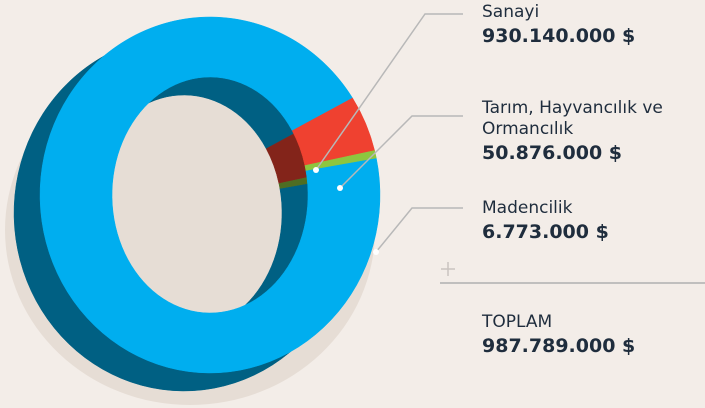 This screenshot has width=705, height=408. What do you see at coordinates (527, 208) in the screenshot?
I see `category-label: Madencilik` at bounding box center [527, 208].